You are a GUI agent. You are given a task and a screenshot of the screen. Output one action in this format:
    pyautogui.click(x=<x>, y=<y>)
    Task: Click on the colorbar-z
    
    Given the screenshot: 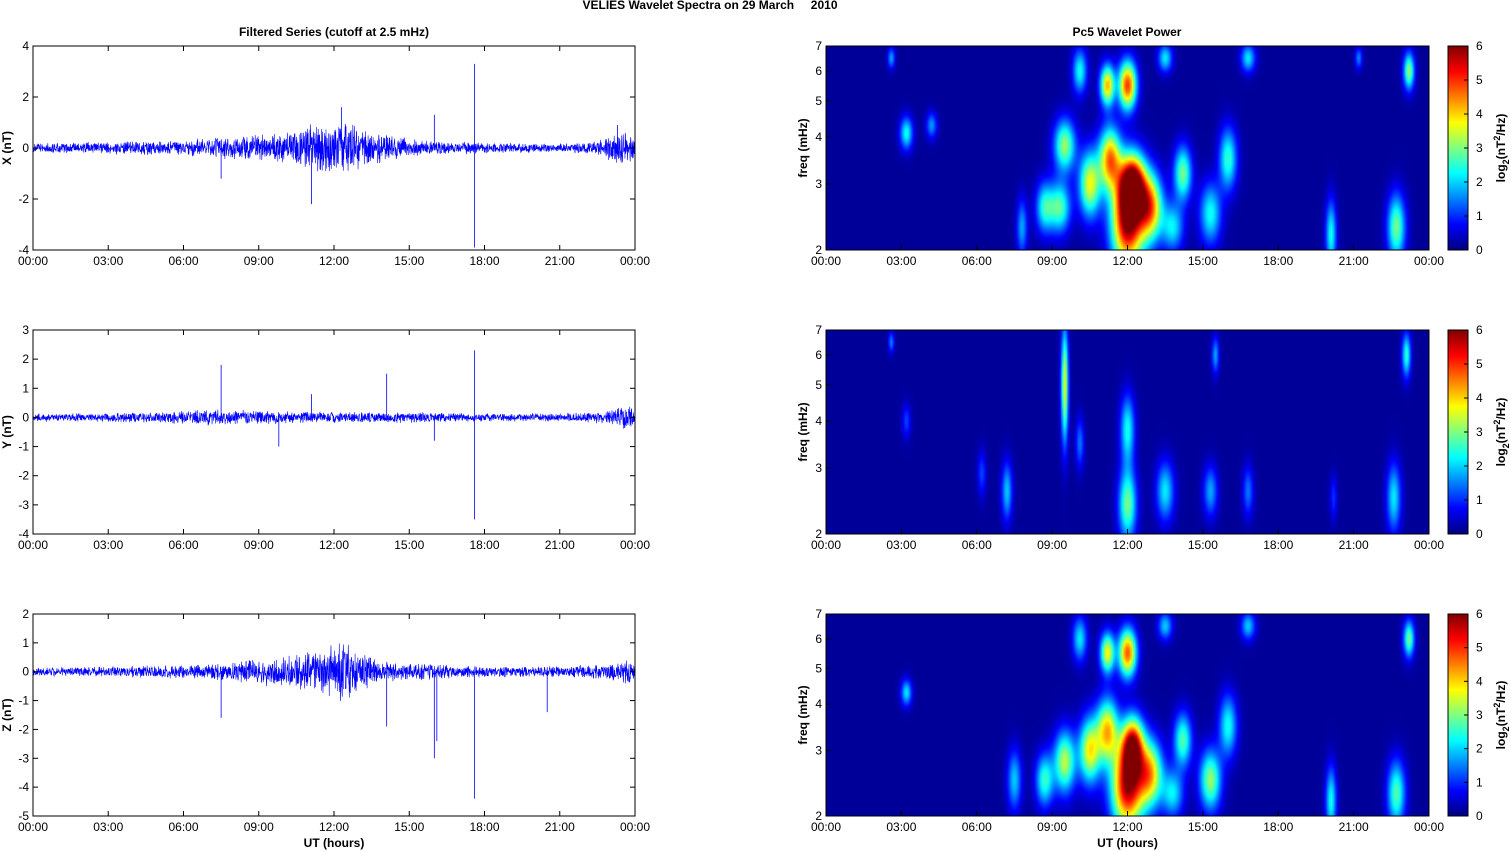 What is the action you would take?
    pyautogui.click(x=1458, y=715)
    